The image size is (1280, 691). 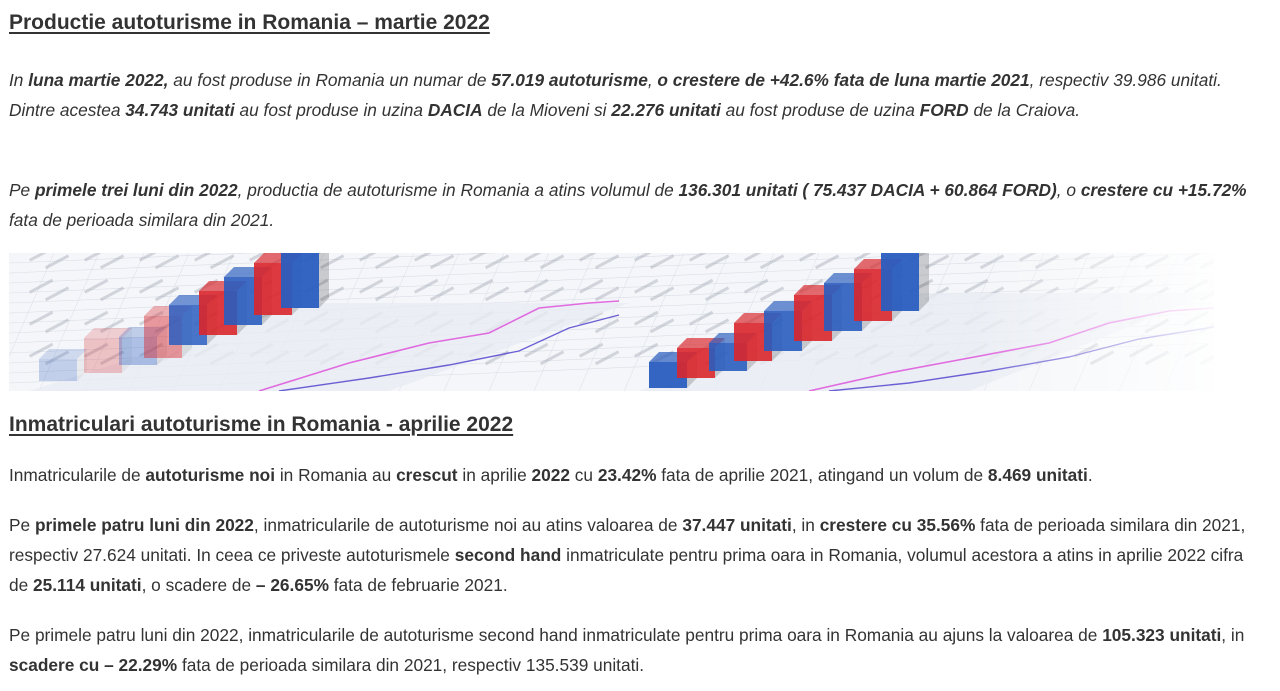 What do you see at coordinates (336, 475) in the screenshot?
I see `text-run: in Romania au` at bounding box center [336, 475].